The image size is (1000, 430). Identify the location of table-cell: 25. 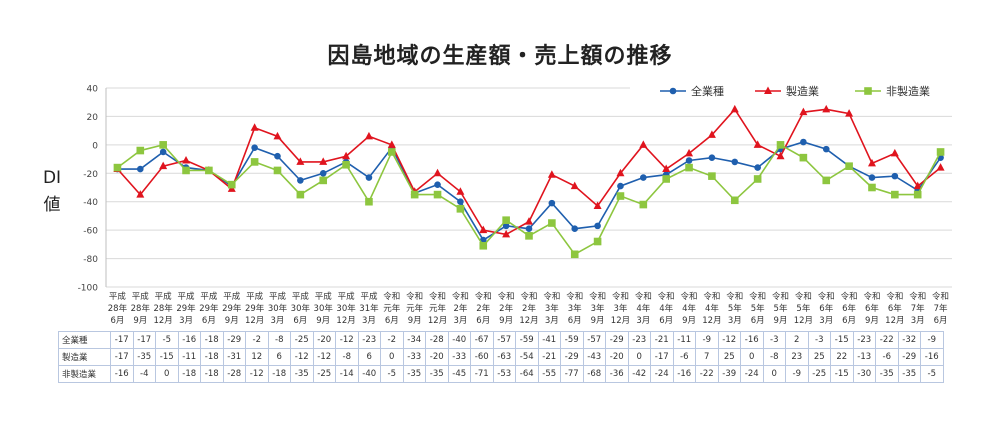
(729, 357).